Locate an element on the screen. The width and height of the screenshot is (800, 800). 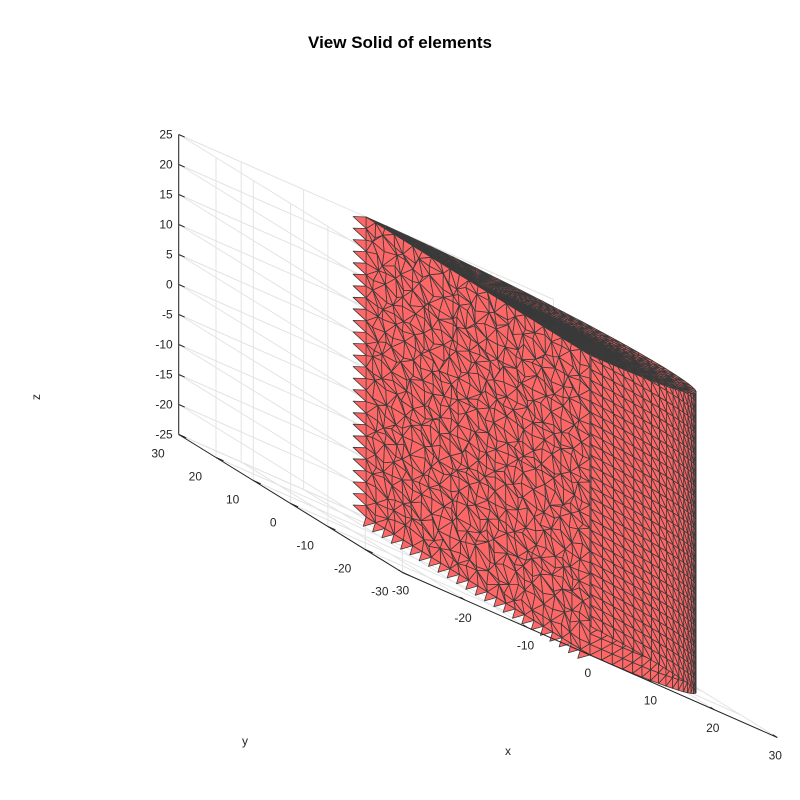
y-tick-label: -10 is located at coordinates (306, 546).